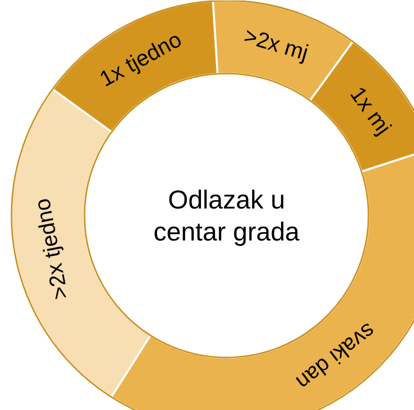 The image size is (414, 410). I want to click on slice-label: >2x mj, so click(276, 44).